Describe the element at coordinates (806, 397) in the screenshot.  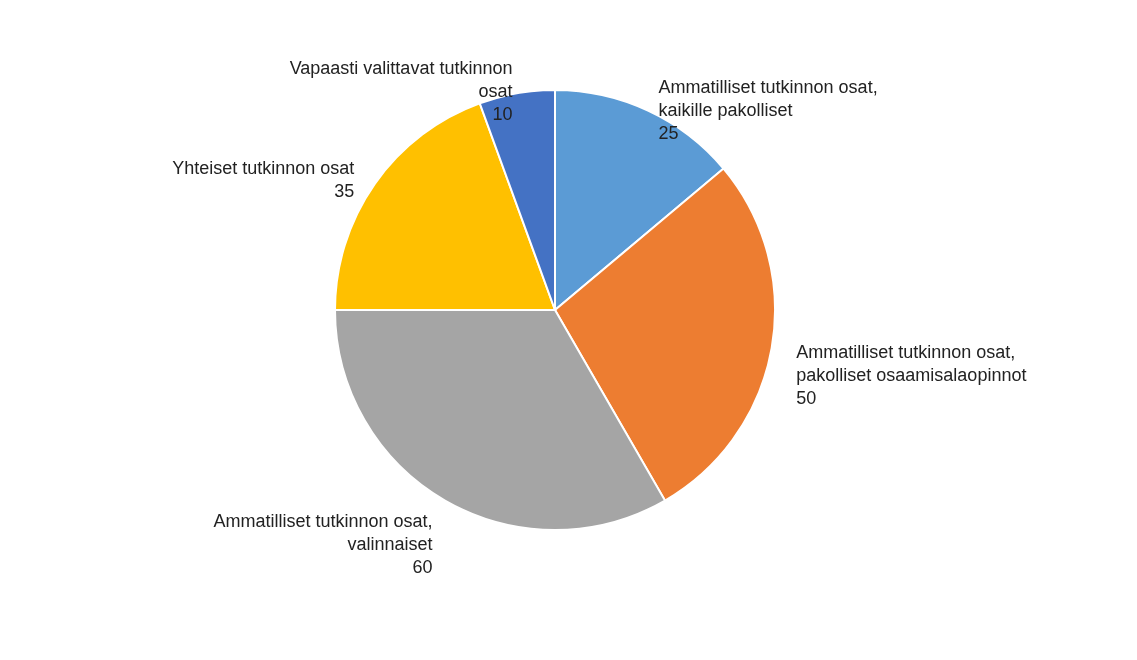
I see `data-label: 50` at that location.